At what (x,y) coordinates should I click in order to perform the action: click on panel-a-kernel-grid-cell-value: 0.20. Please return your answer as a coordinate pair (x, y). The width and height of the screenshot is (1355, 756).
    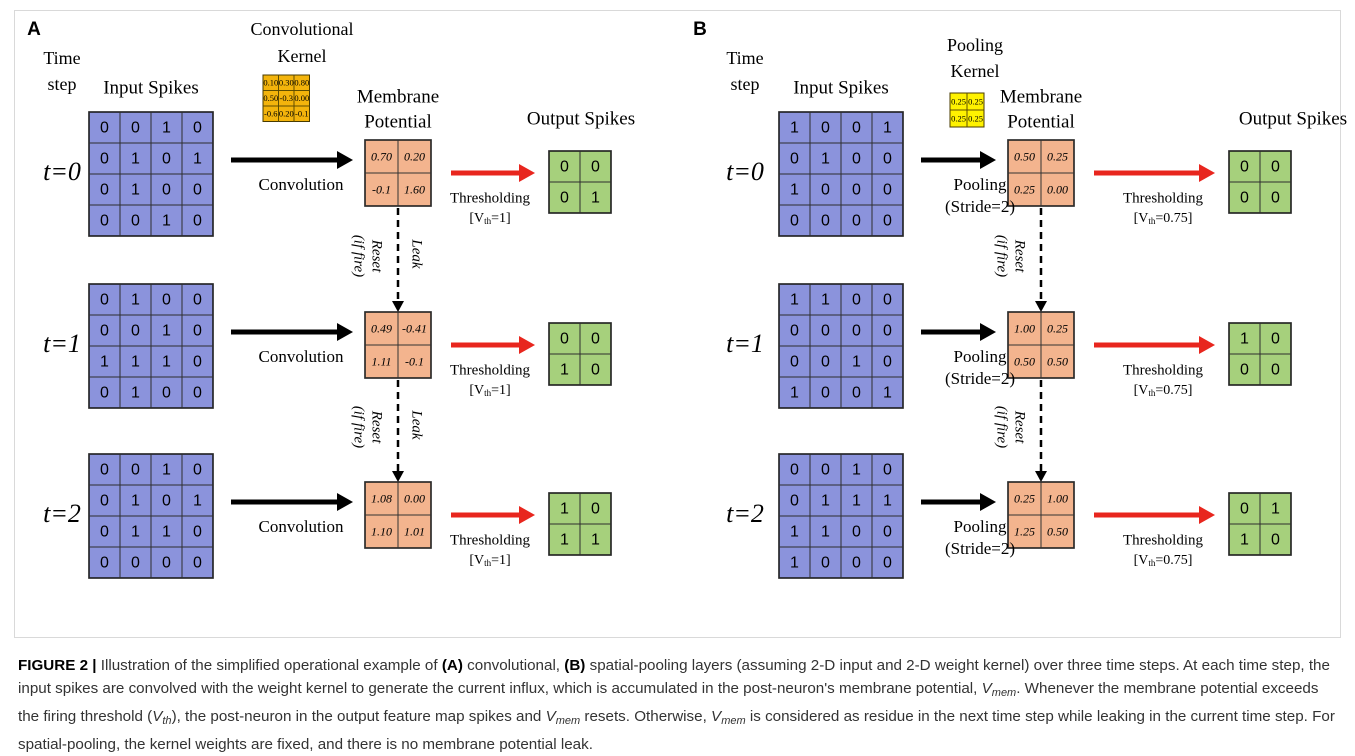
    Looking at the image, I should click on (286, 114).